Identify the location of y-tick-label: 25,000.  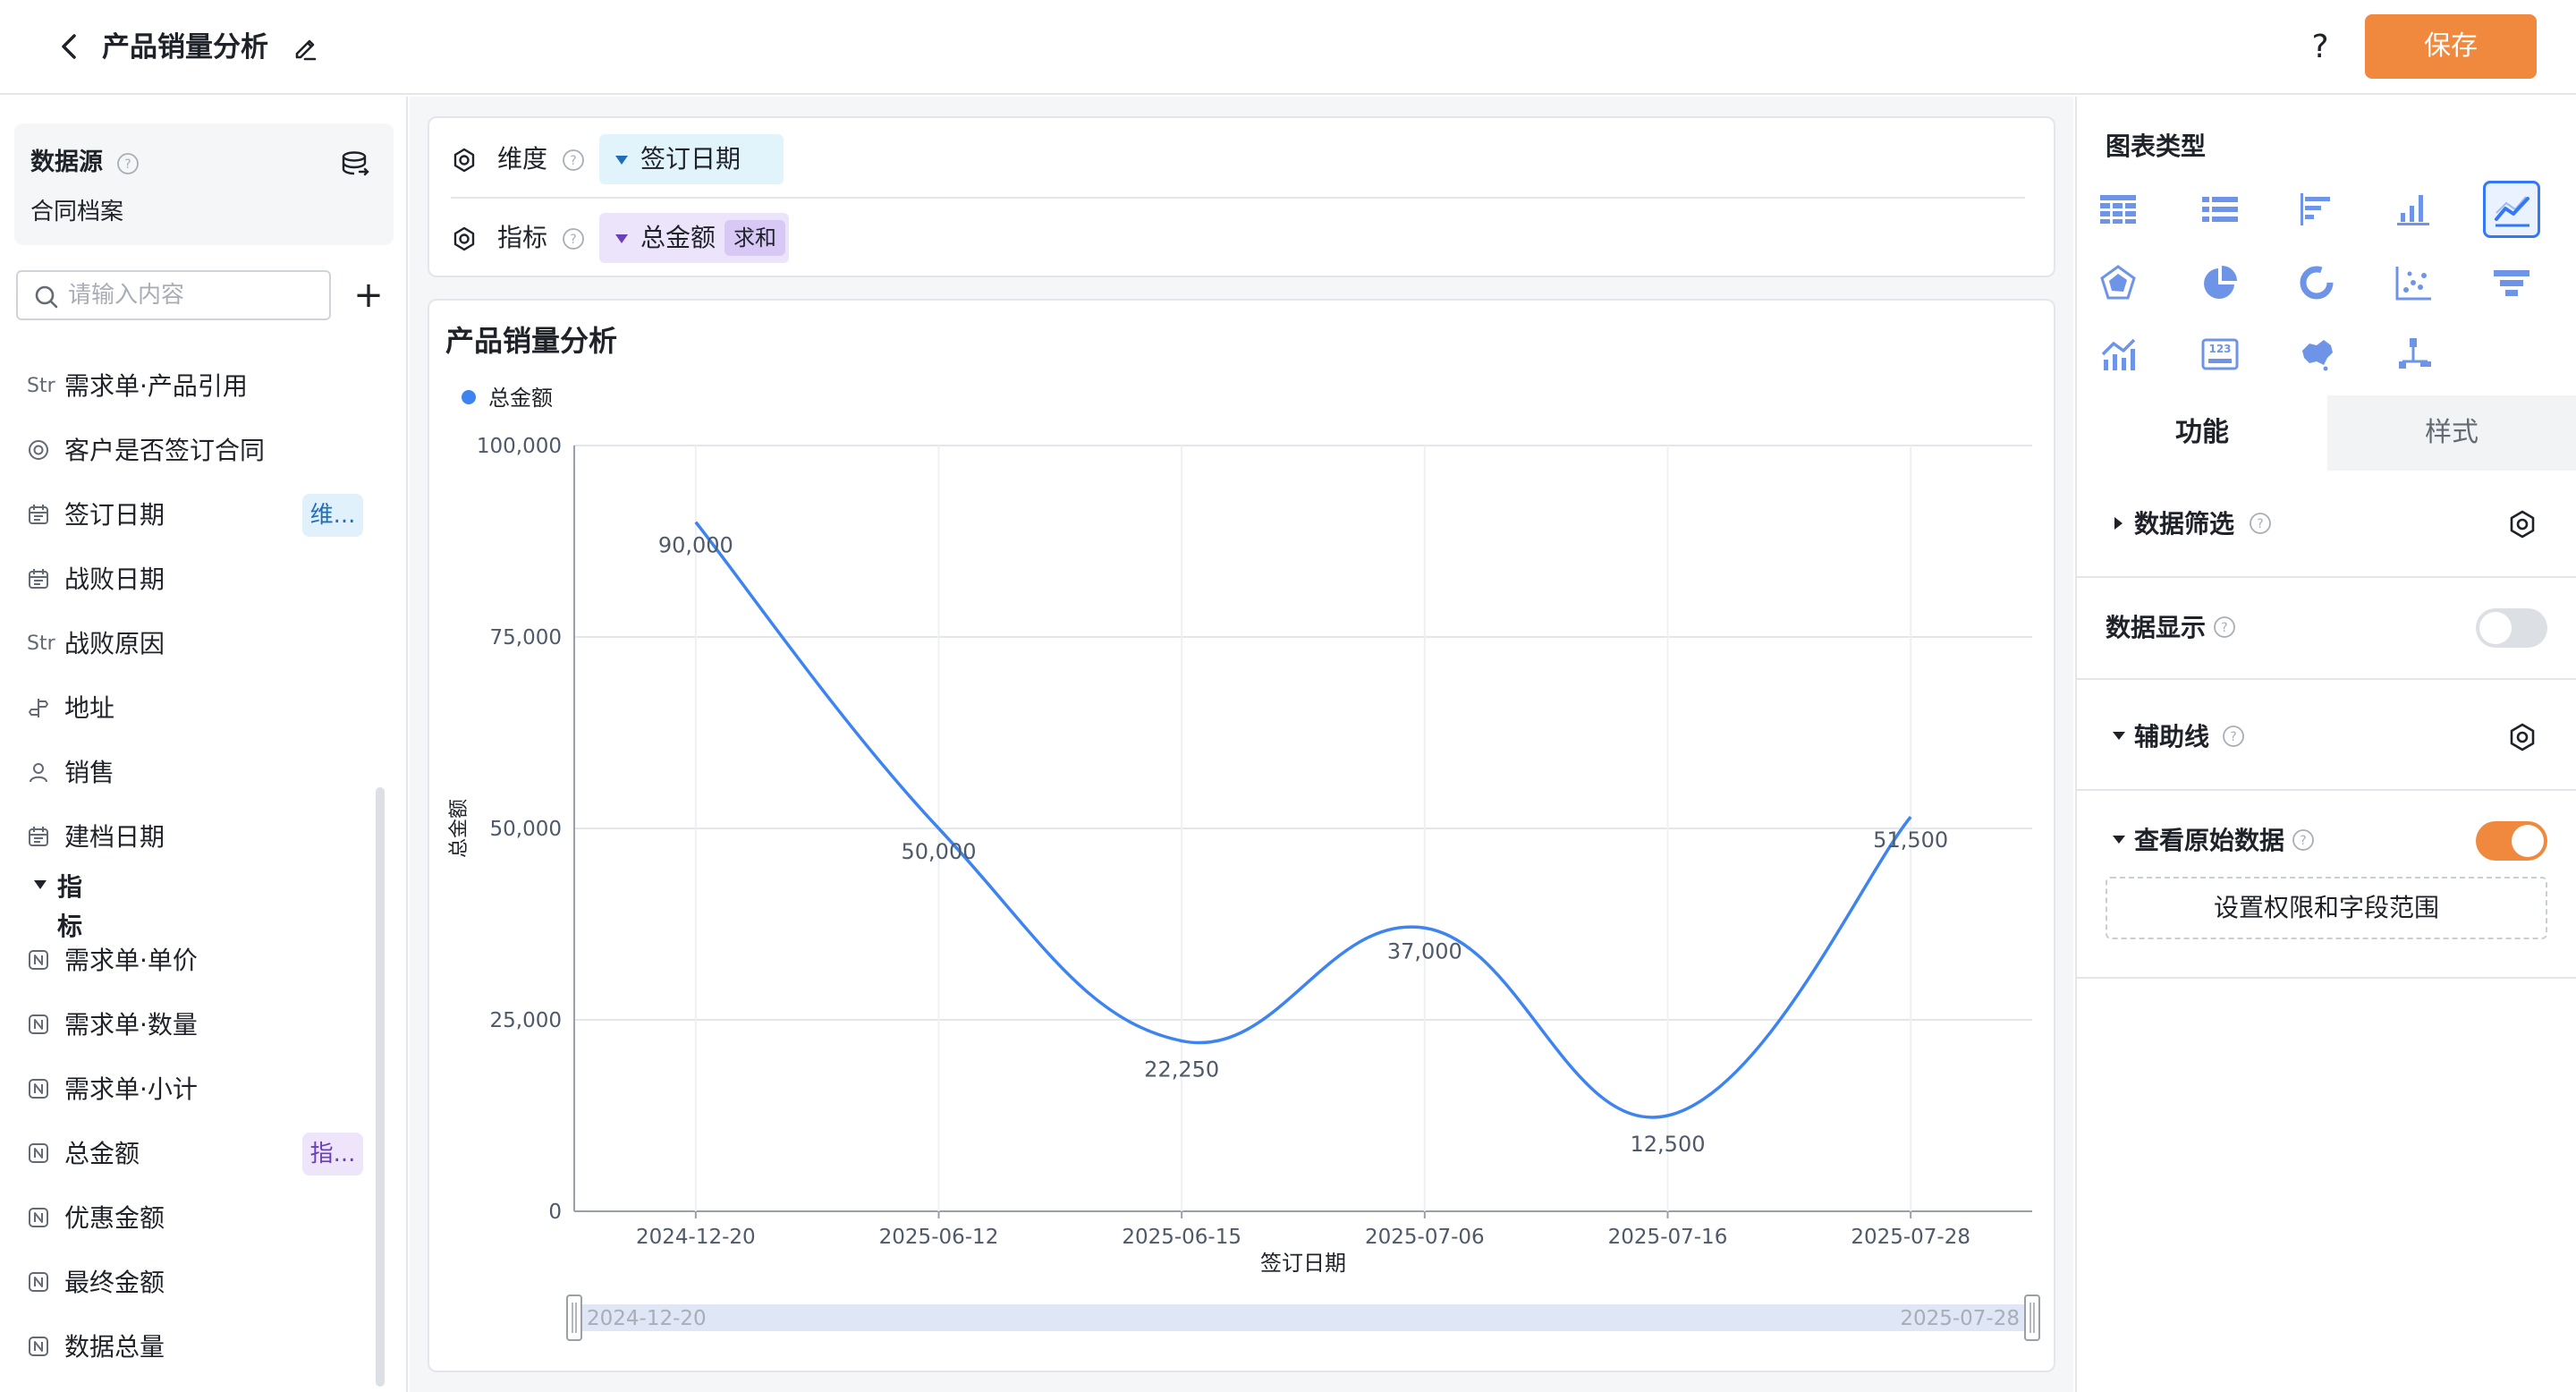
(526, 1020).